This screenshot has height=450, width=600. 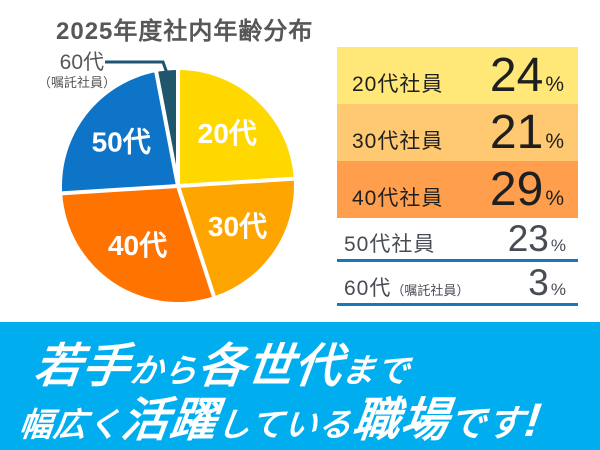 What do you see at coordinates (516, 75) in the screenshot?
I see `legend-row-value: 24` at bounding box center [516, 75].